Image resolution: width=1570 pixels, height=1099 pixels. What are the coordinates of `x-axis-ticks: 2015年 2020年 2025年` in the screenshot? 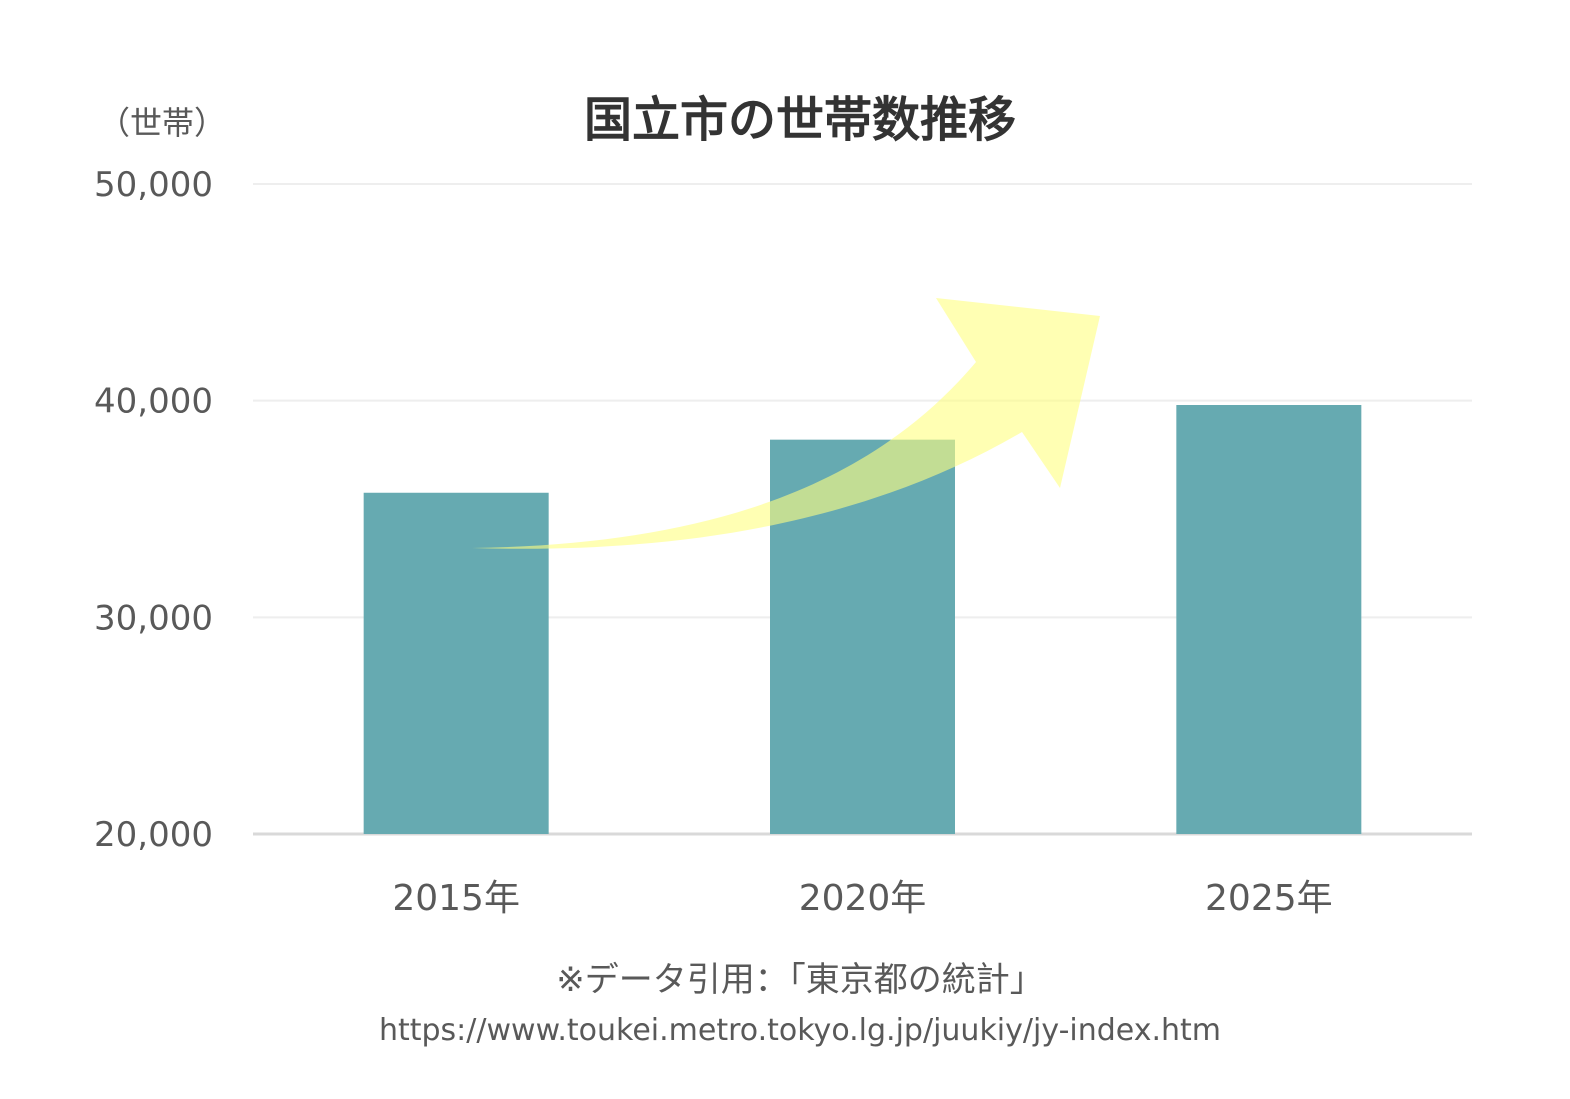 It's located at (862, 898).